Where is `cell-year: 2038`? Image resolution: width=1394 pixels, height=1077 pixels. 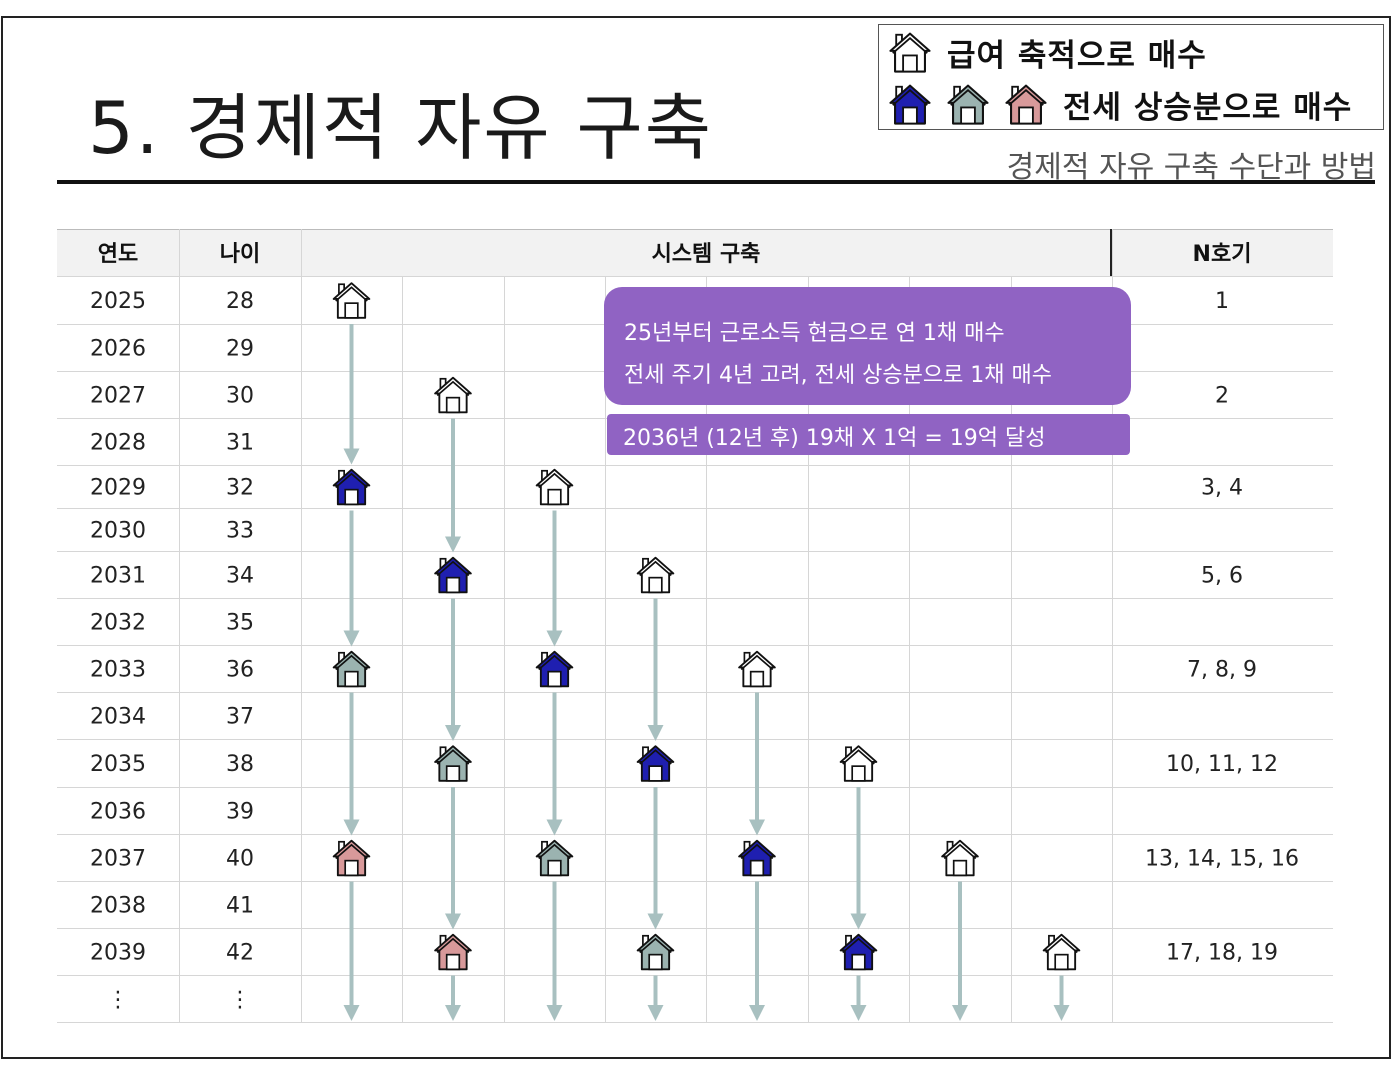 cell-year: 2038 is located at coordinates (118, 906).